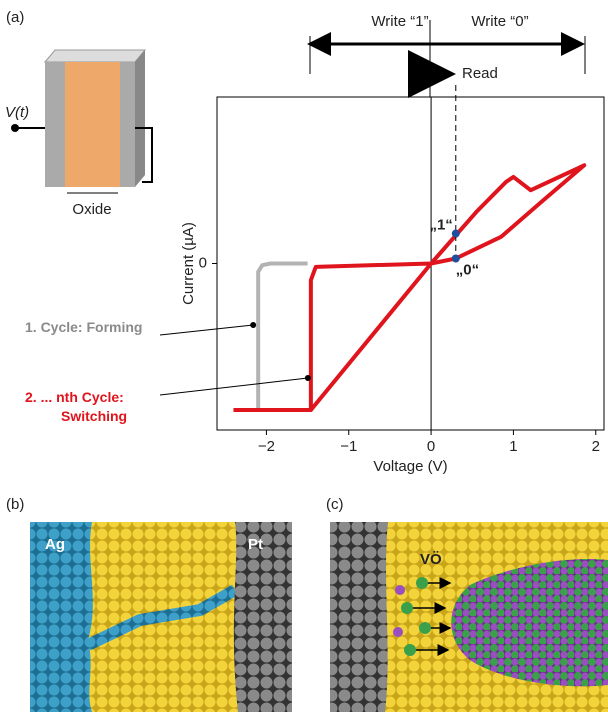 This screenshot has width=608, height=714. Describe the element at coordinates (15, 504) in the screenshot. I see `panel-label: (b)` at that location.